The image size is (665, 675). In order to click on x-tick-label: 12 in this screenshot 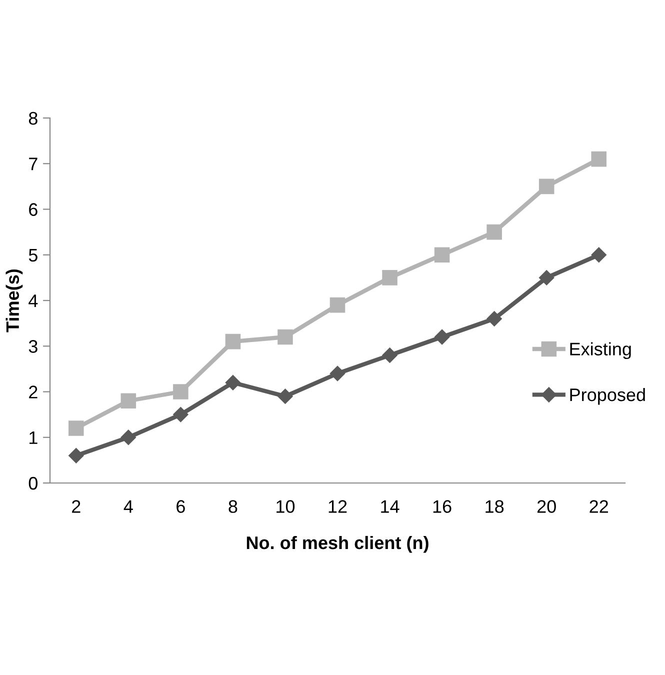, I will do `click(337, 506)`.